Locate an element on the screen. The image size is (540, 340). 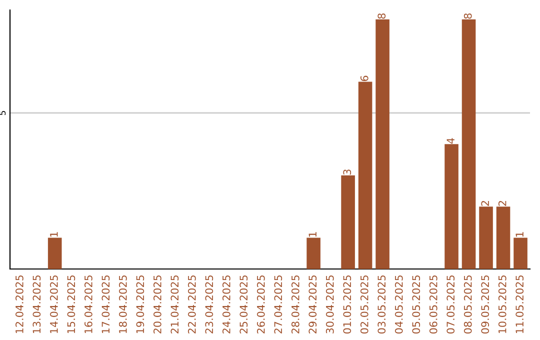
x-tick-label: 26.04.2025 is located at coordinates (260, 304).